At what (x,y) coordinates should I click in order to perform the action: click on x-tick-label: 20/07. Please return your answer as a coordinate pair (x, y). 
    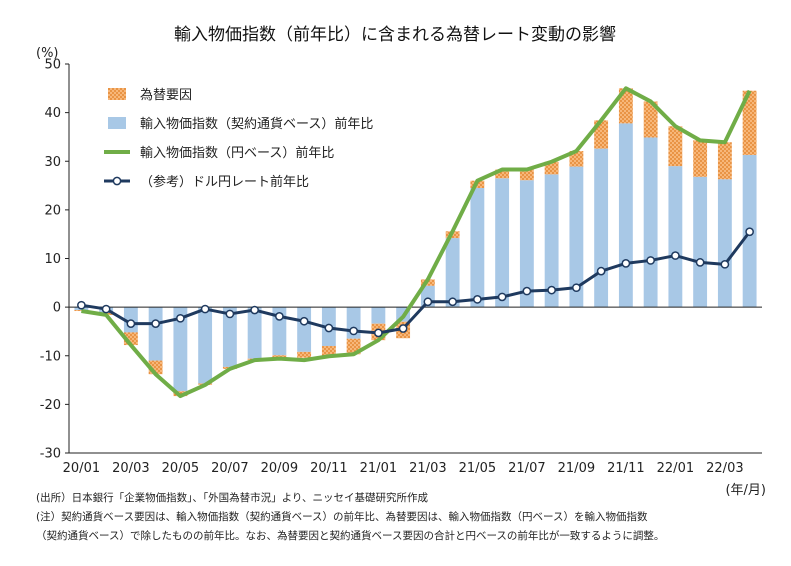
    Looking at the image, I should click on (229, 468).